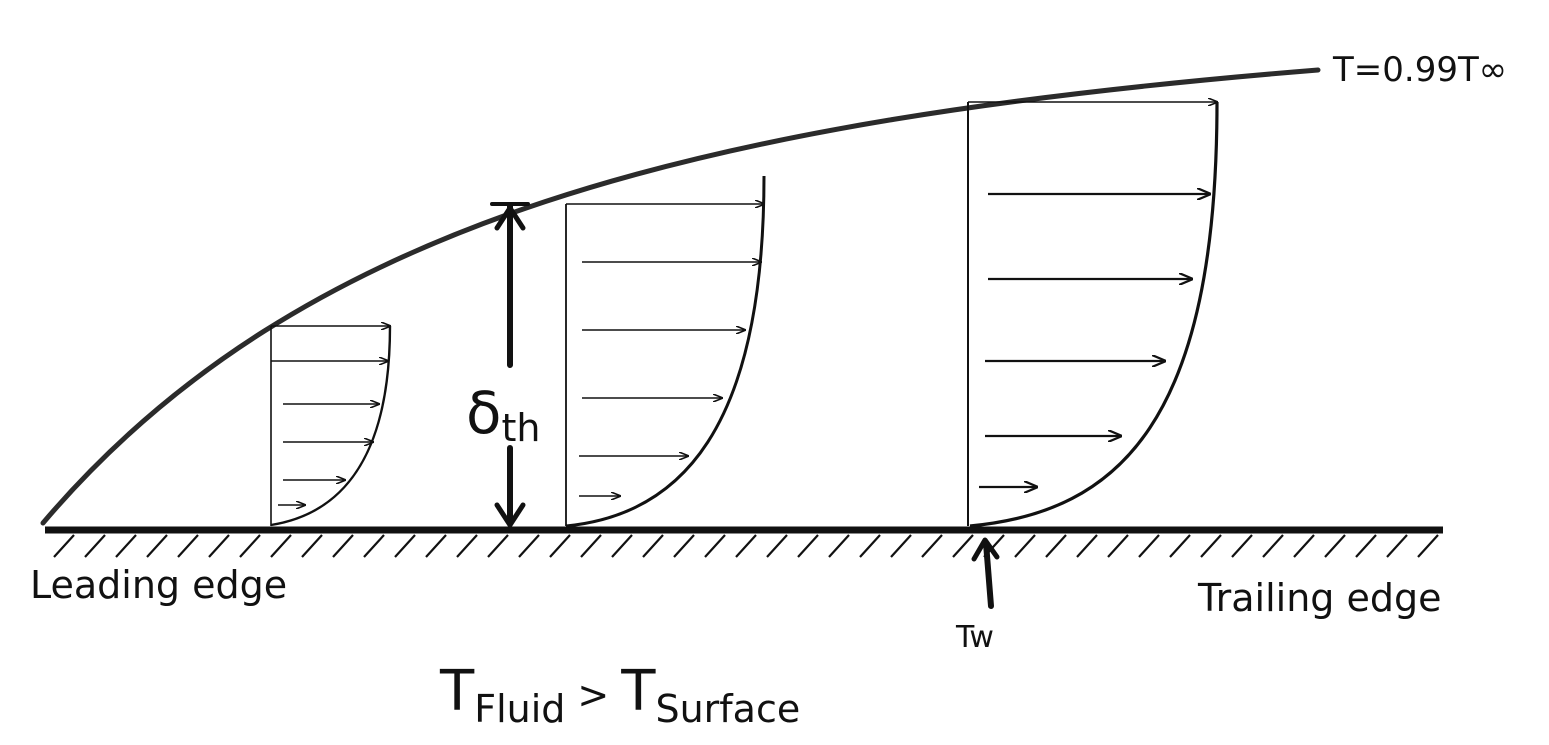  What do you see at coordinates (510, 365) in the screenshot?
I see `thickness-dimension` at bounding box center [510, 365].